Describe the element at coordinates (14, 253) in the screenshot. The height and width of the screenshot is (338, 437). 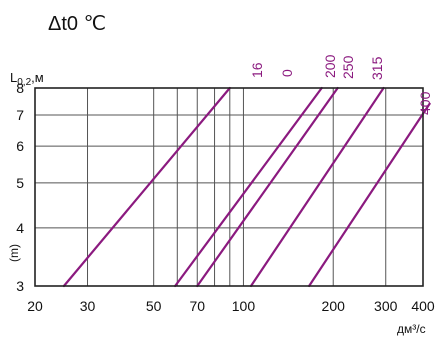
I see `y-axis-side-label: (m)` at that location.